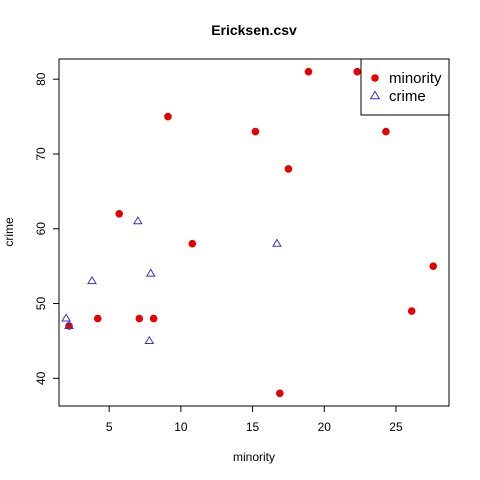 This screenshot has height=480, width=480. Describe the element at coordinates (254, 457) in the screenshot. I see `x-axis-label: minority` at that location.